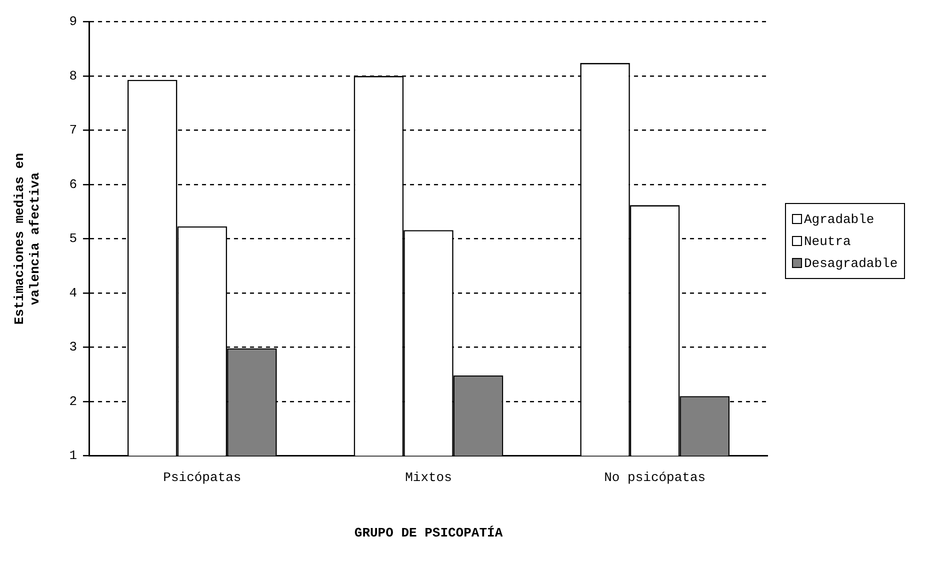 Image resolution: width=944 pixels, height=563 pixels. What do you see at coordinates (73, 184) in the screenshot?
I see `y-tick-label: 6` at bounding box center [73, 184].